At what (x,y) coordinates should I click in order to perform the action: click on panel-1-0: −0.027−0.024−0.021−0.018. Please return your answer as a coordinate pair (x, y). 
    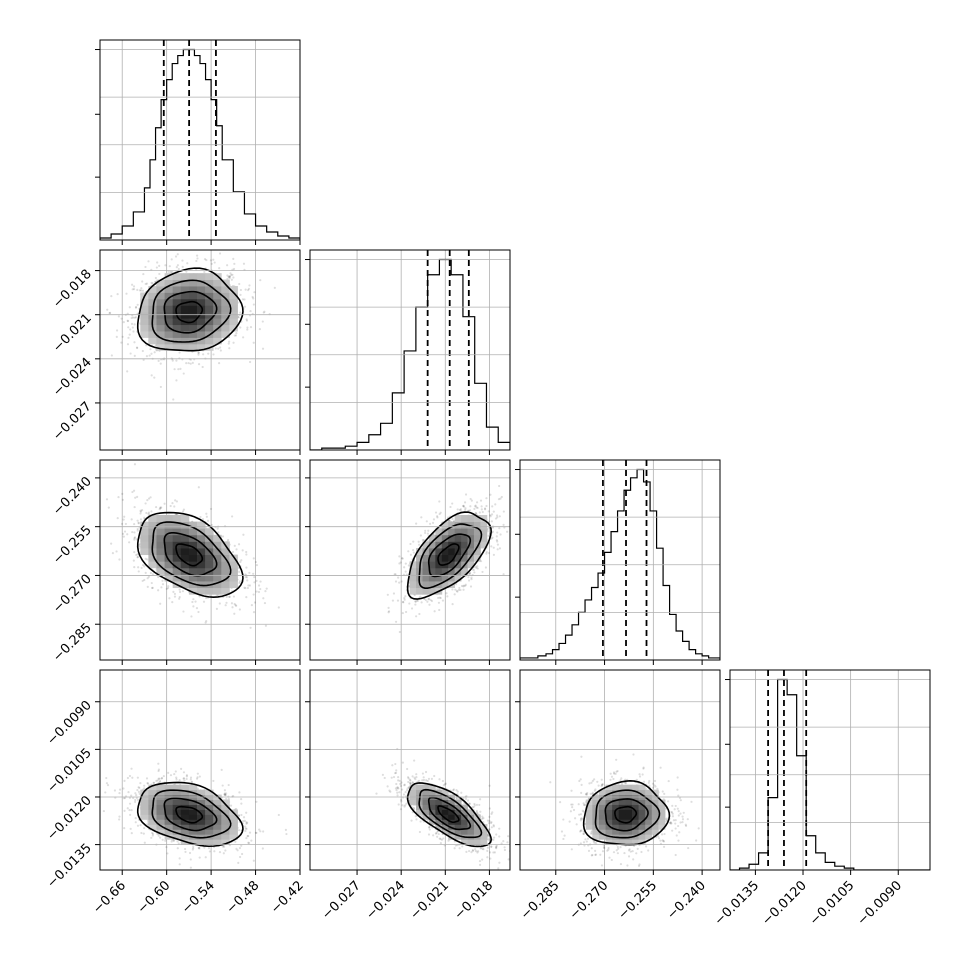
    Looking at the image, I should click on (175, 352).